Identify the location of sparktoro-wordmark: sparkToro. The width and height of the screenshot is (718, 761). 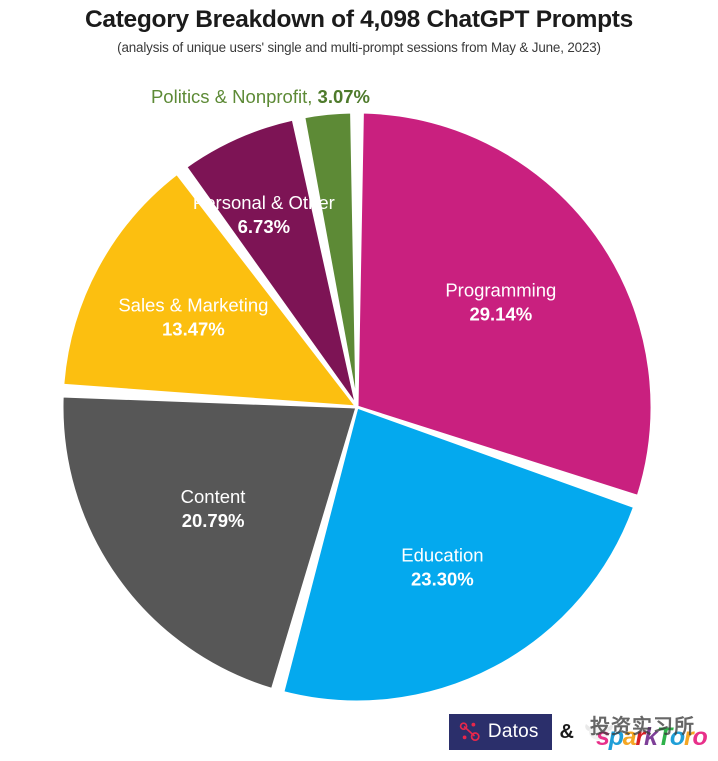
(652, 737).